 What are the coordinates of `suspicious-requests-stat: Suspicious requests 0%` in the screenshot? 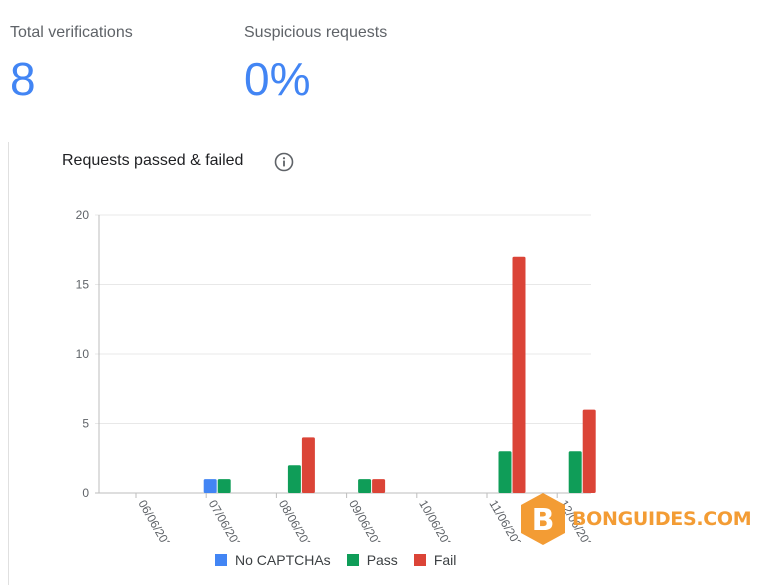 It's located at (315, 63).